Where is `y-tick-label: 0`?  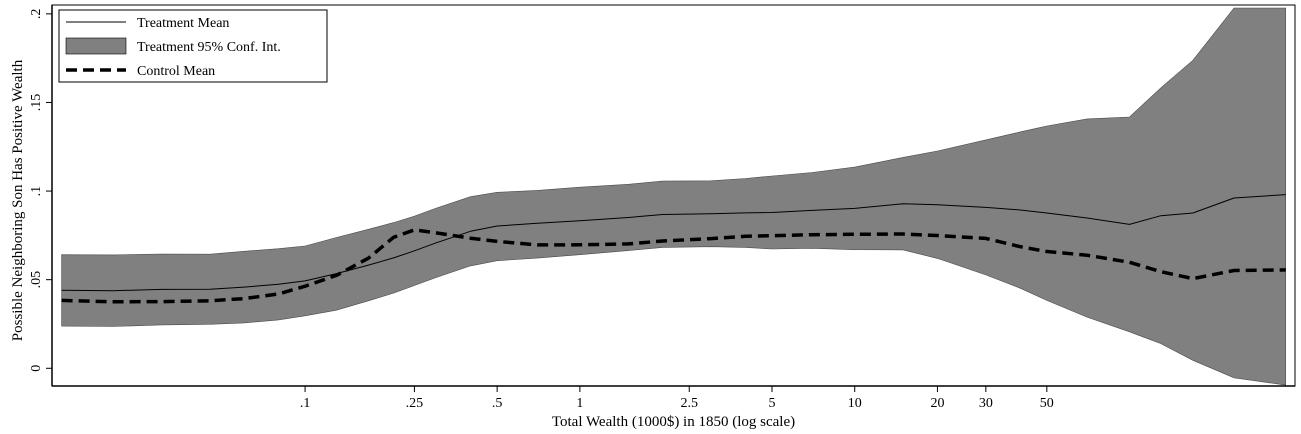
y-tick-label: 0 is located at coordinates (36, 368).